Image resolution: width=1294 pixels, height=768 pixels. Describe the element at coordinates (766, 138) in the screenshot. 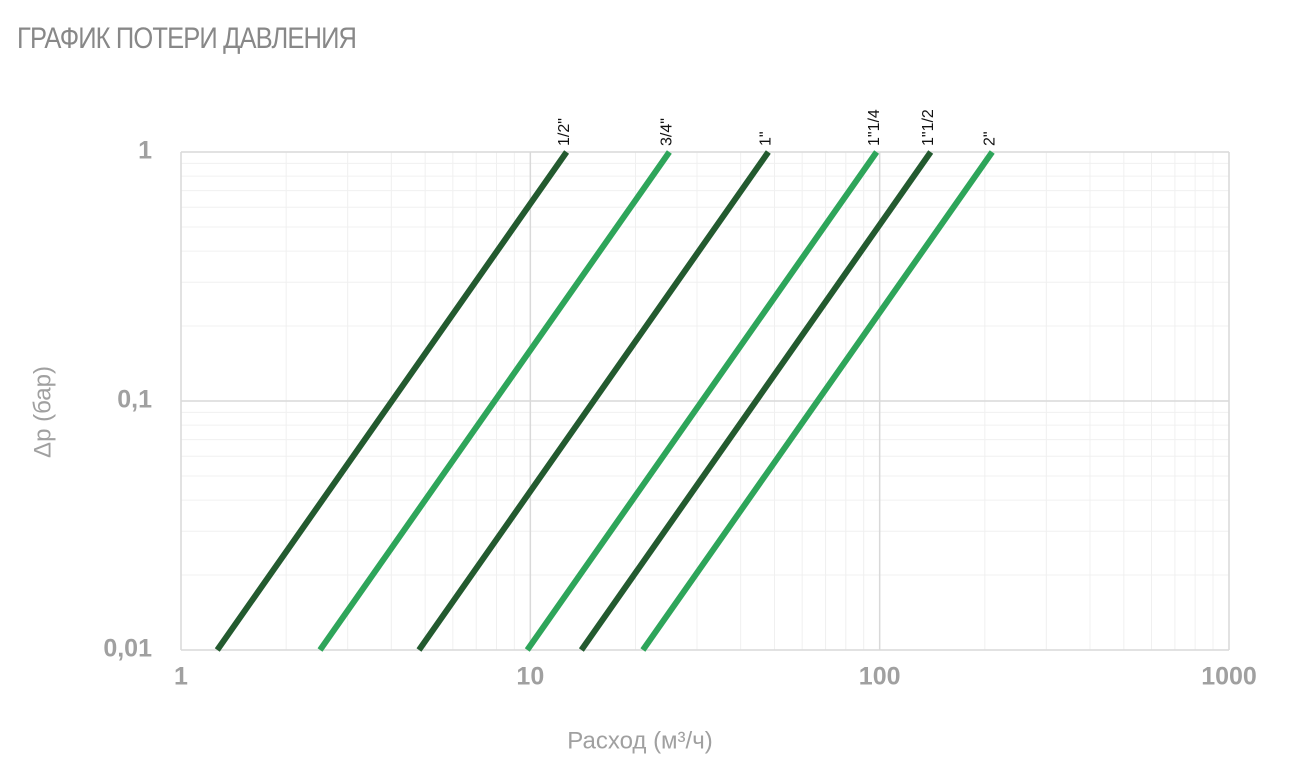

I see `series-label: 1"` at that location.